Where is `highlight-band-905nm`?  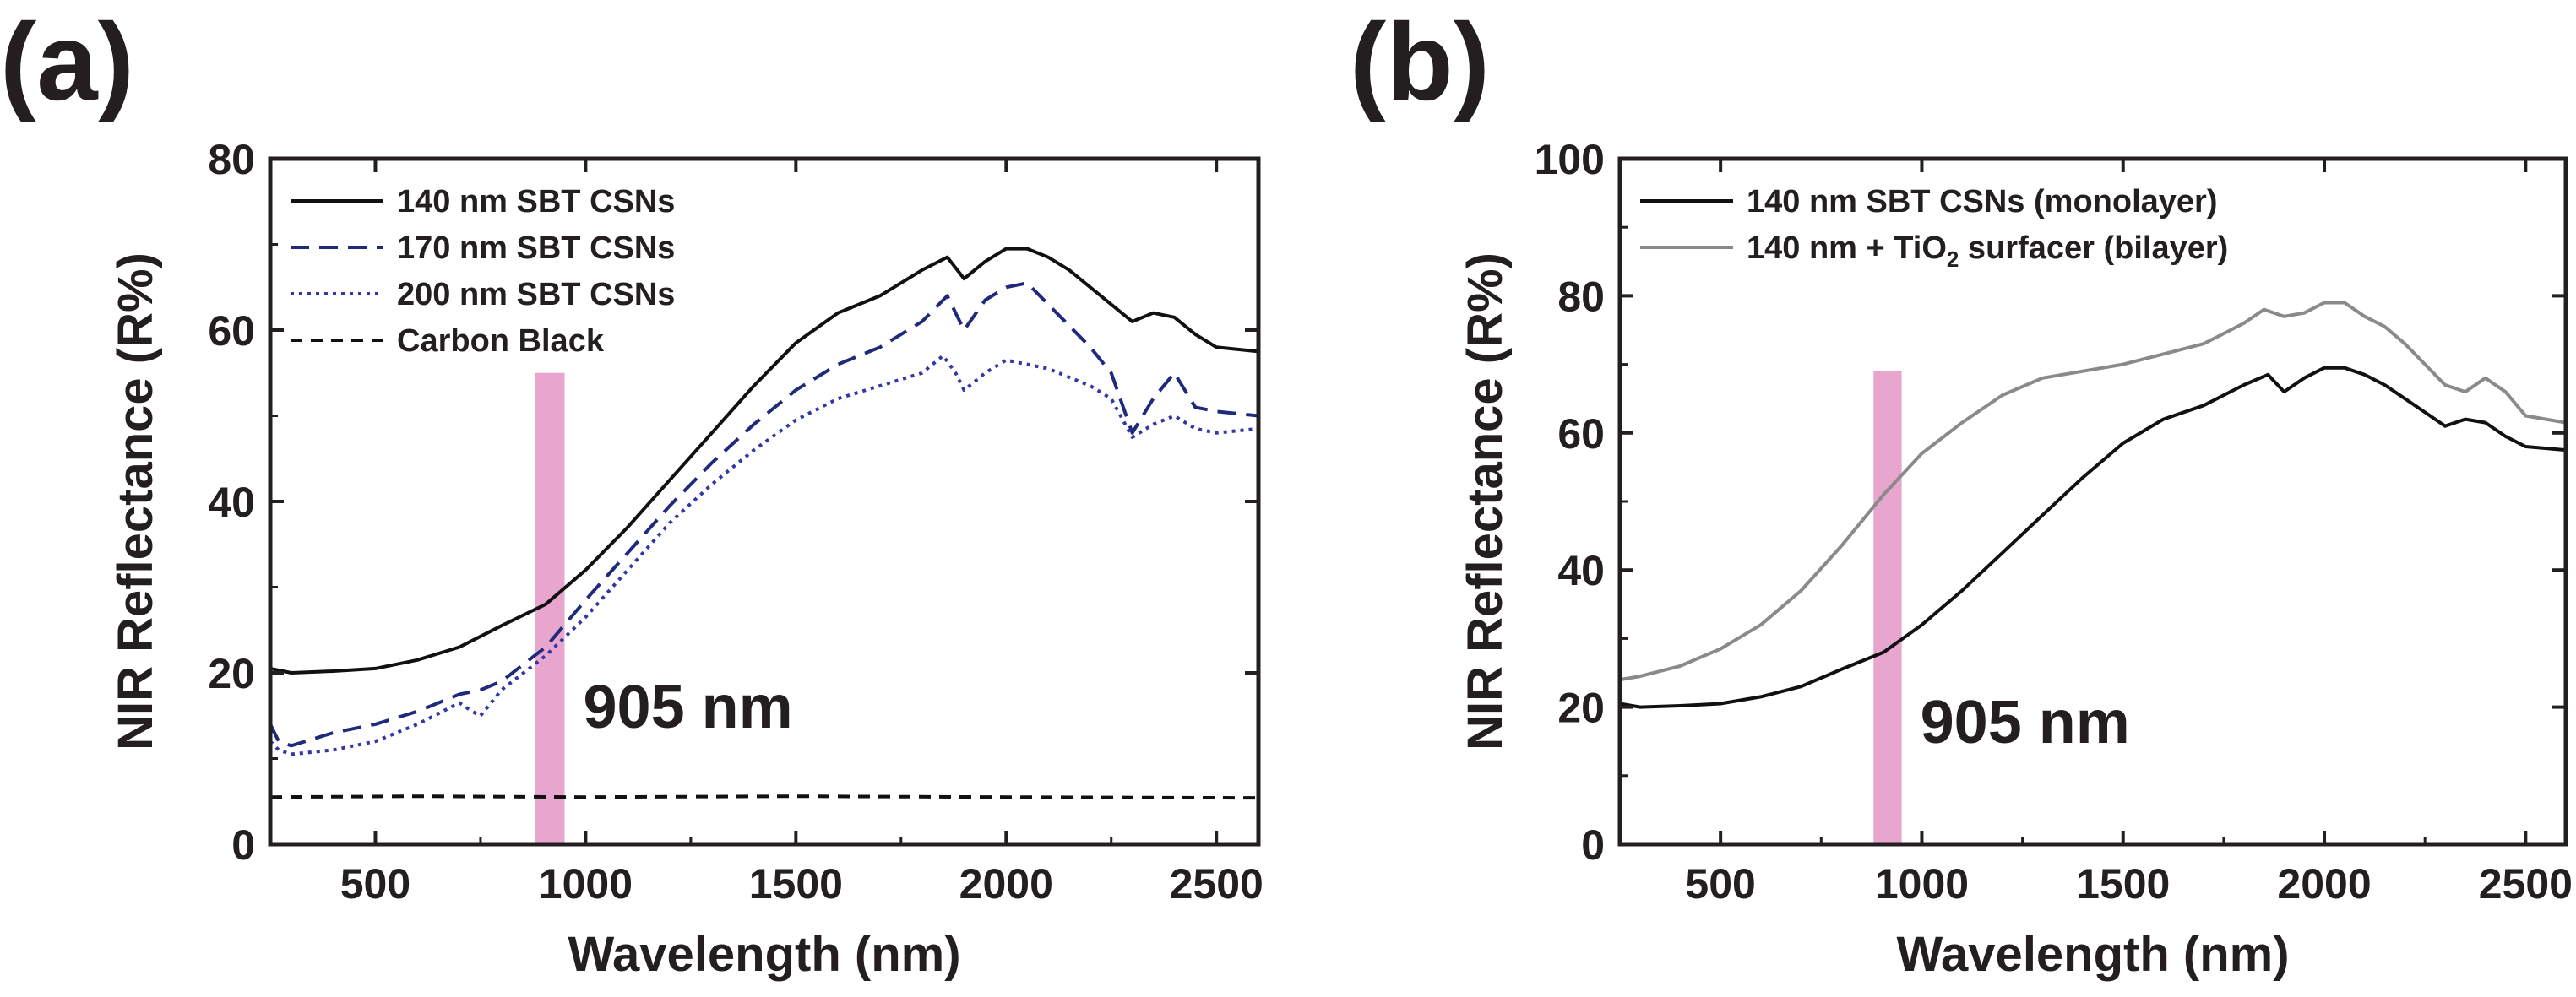
highlight-band-905nm is located at coordinates (1887, 608).